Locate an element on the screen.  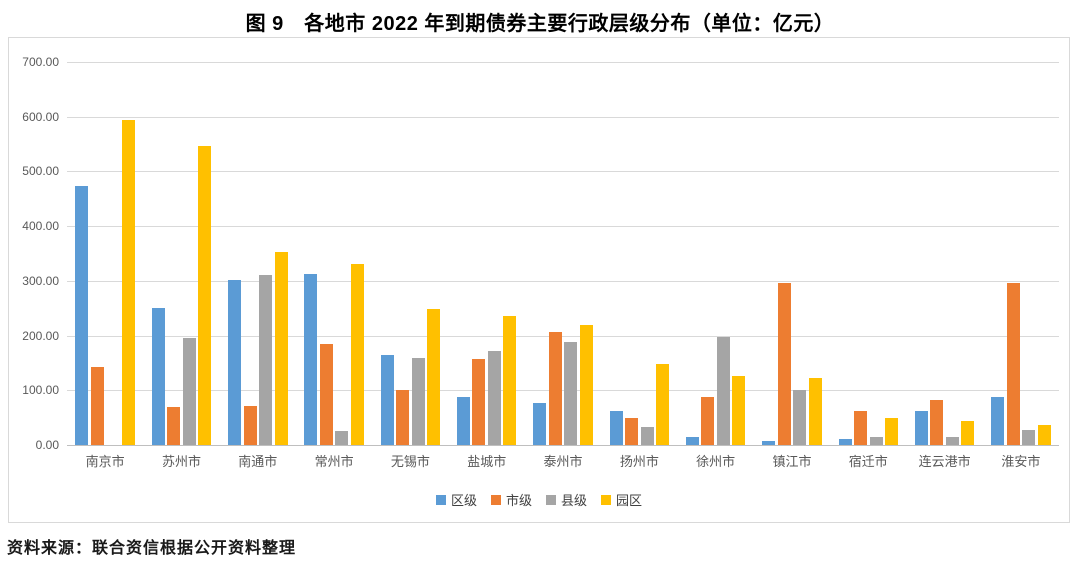
y-axis-tick-label: 600.00 is located at coordinates (40, 117).